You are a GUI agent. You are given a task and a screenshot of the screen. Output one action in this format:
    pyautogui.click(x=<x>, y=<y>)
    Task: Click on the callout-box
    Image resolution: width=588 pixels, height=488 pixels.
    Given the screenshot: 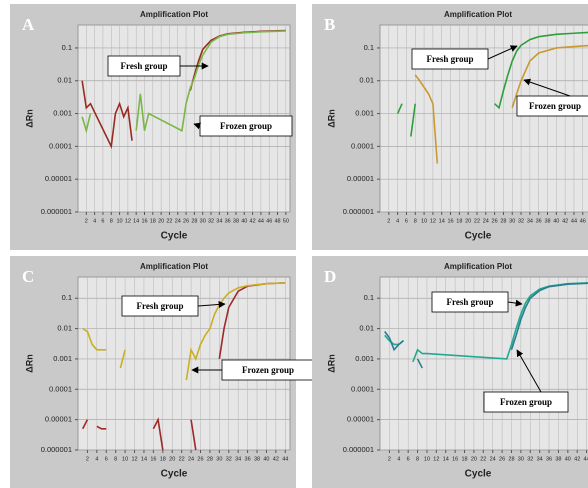 What is the action you would take?
    pyautogui.click(x=526, y=402)
    